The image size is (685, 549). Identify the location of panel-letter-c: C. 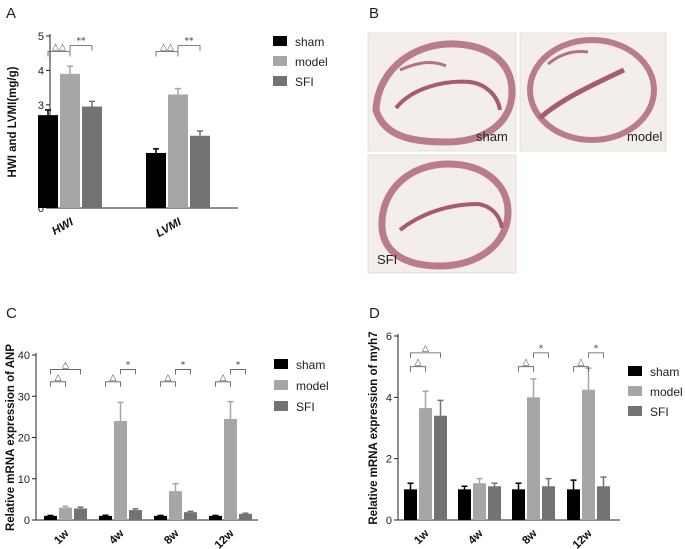
(11, 313).